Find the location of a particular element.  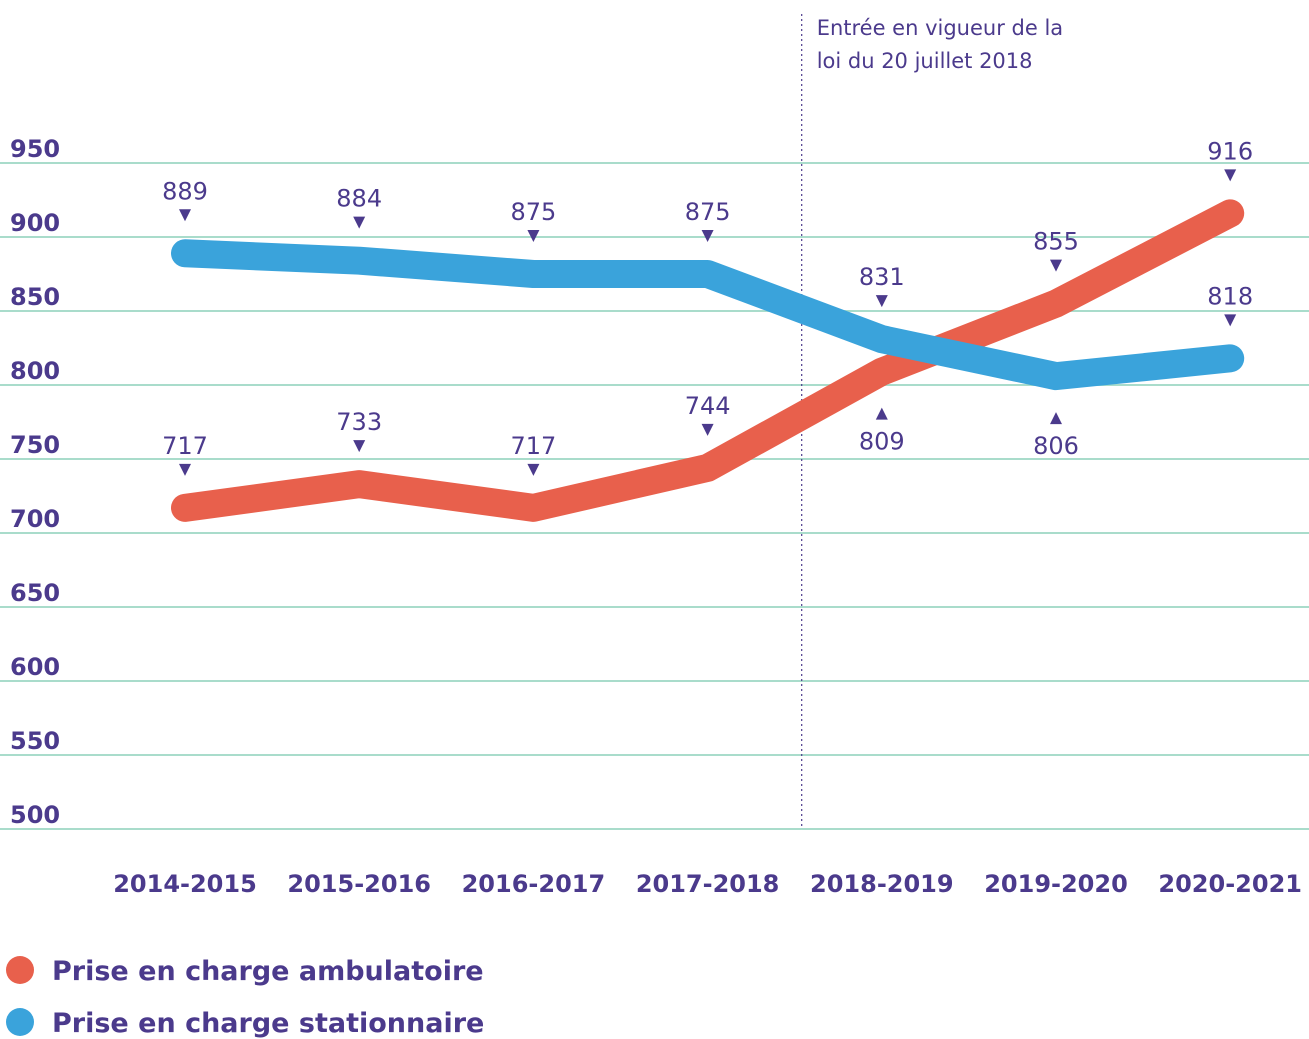

y-tick-label: 600 is located at coordinates (35, 667).